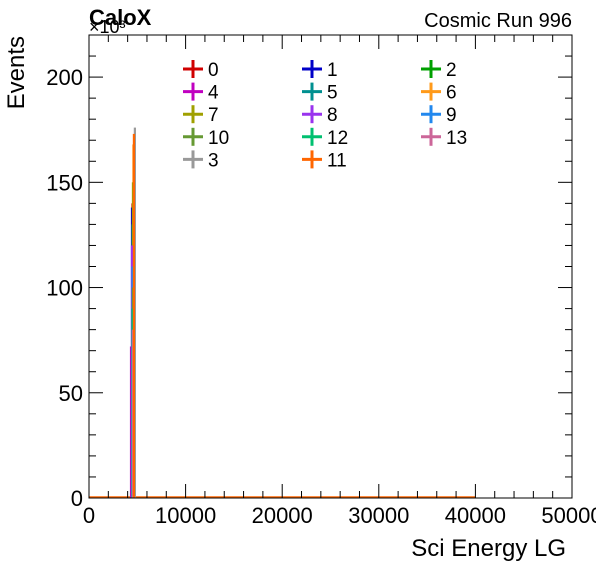 The height and width of the screenshot is (572, 596). Describe the element at coordinates (213, 115) in the screenshot. I see `legend-label: 7` at that location.